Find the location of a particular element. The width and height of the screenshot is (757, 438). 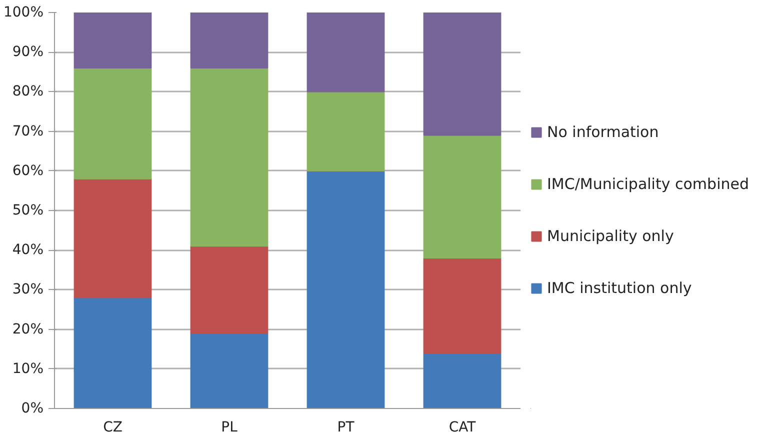

y-tick-label: 0% is located at coordinates (32, 408).